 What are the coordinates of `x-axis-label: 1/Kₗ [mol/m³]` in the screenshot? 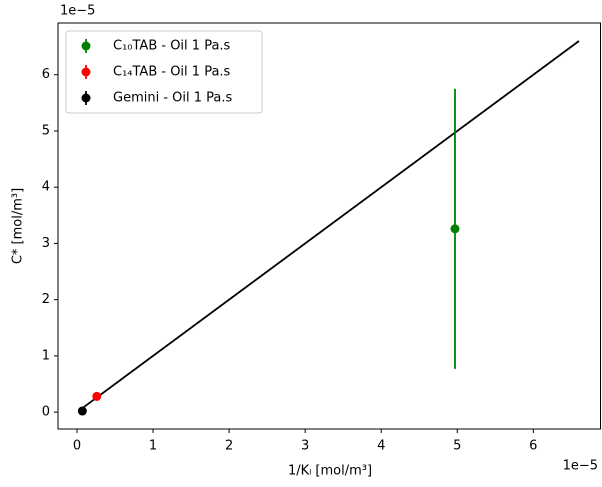 It's located at (330, 471).